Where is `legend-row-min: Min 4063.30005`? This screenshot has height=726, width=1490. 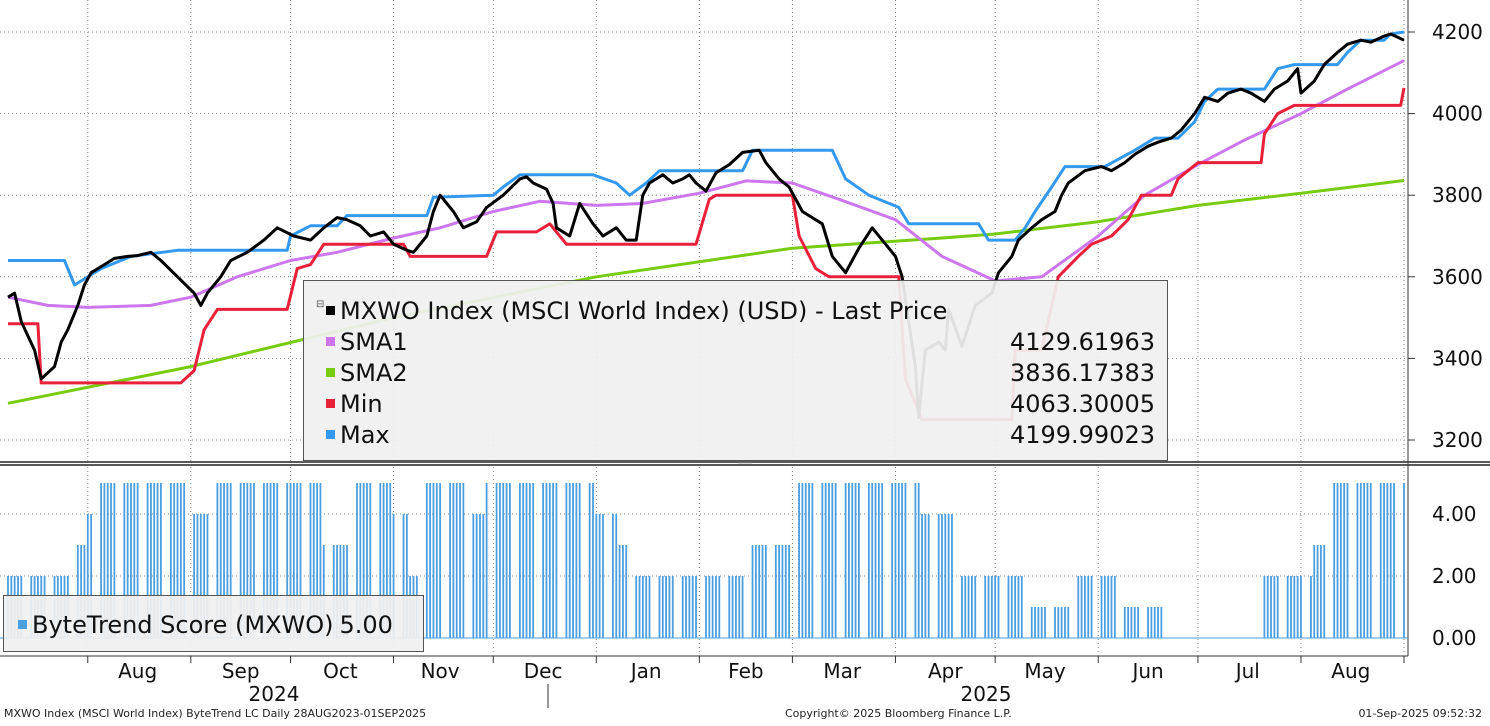
legend-row-min: Min 4063.30005 is located at coordinates (746, 403).